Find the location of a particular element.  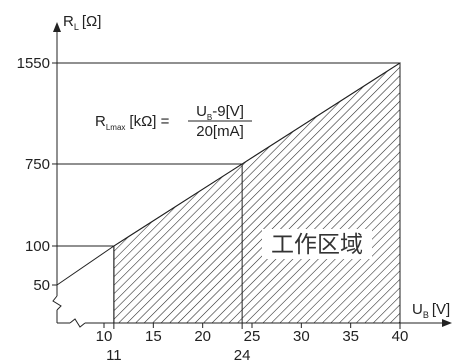

formula-lhs: RLmax [kΩ] = is located at coordinates (132, 122).